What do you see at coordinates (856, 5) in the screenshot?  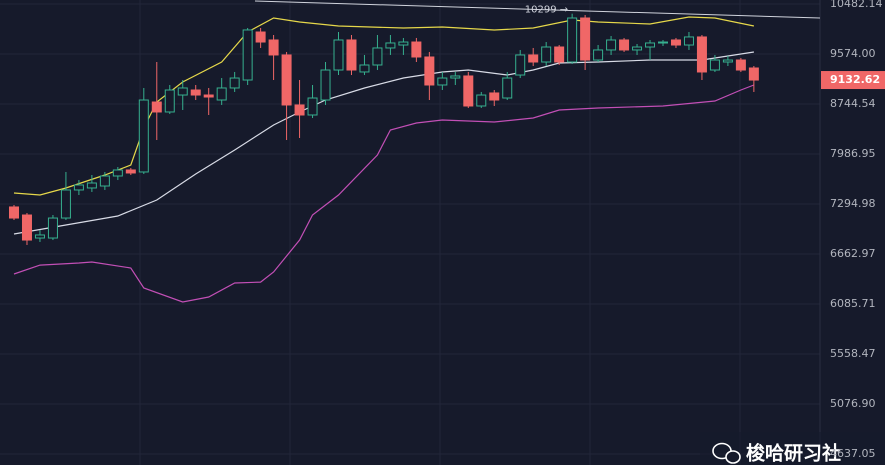 I see `y-tick-label: 10482.14` at bounding box center [856, 5].